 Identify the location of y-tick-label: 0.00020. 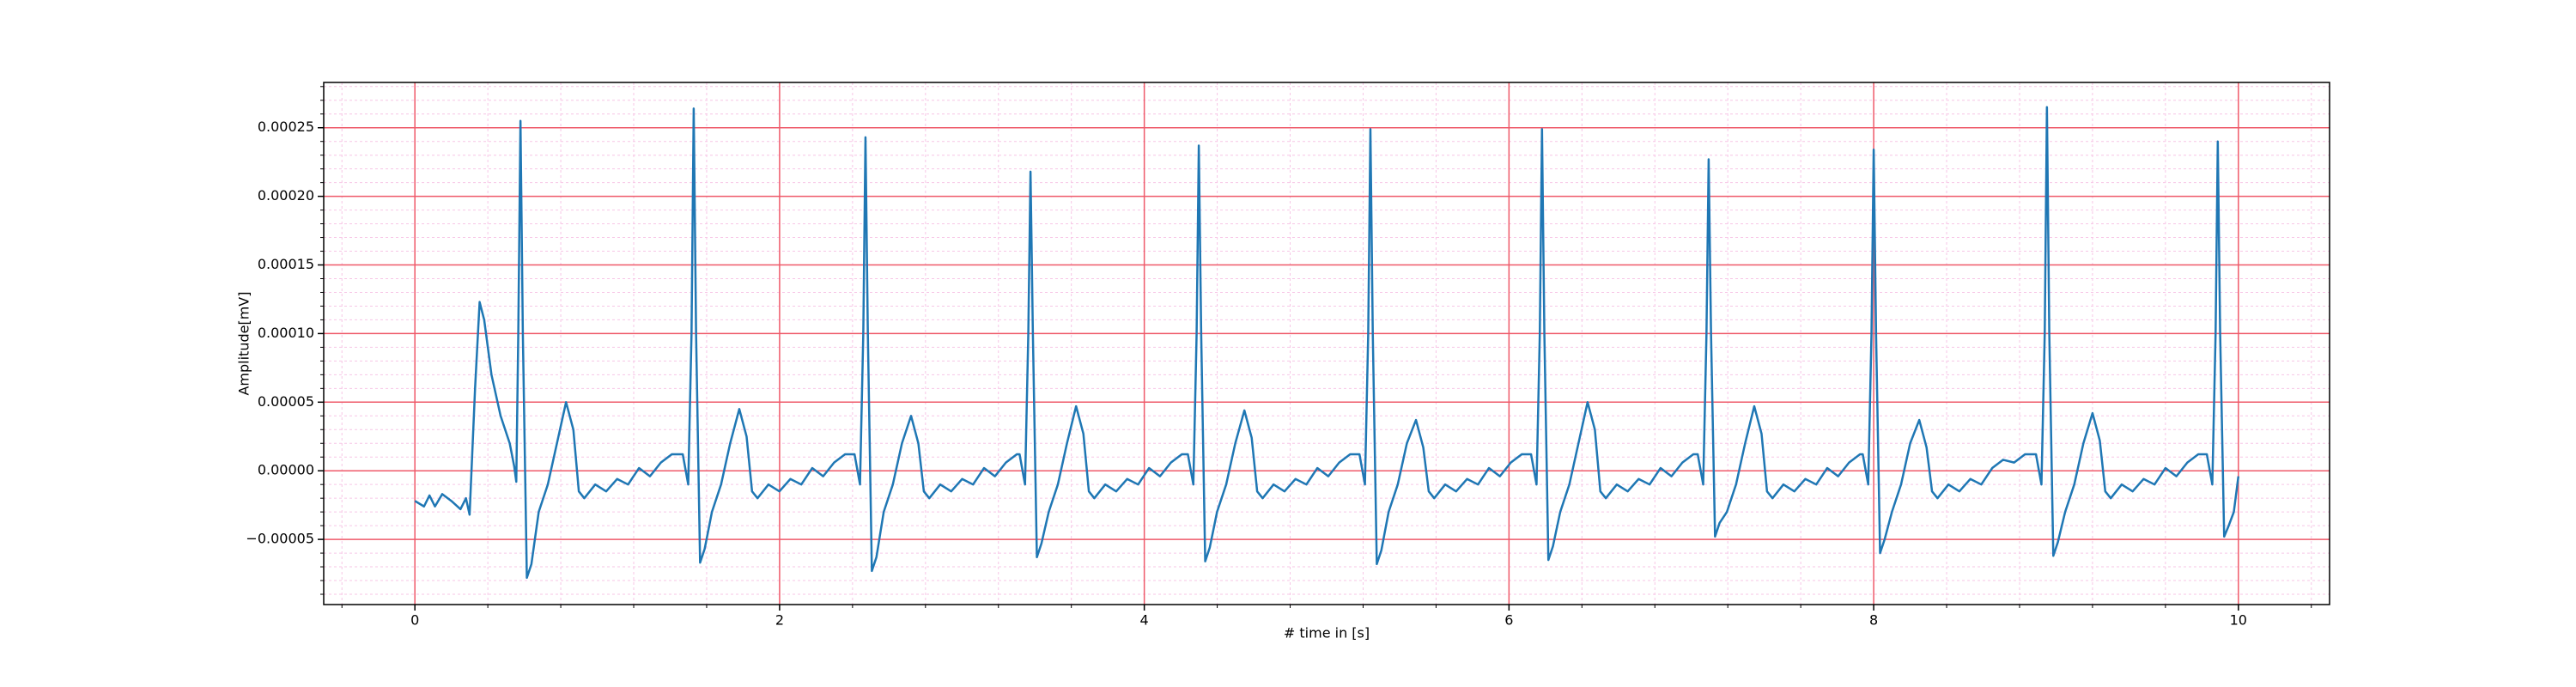
(286, 195).